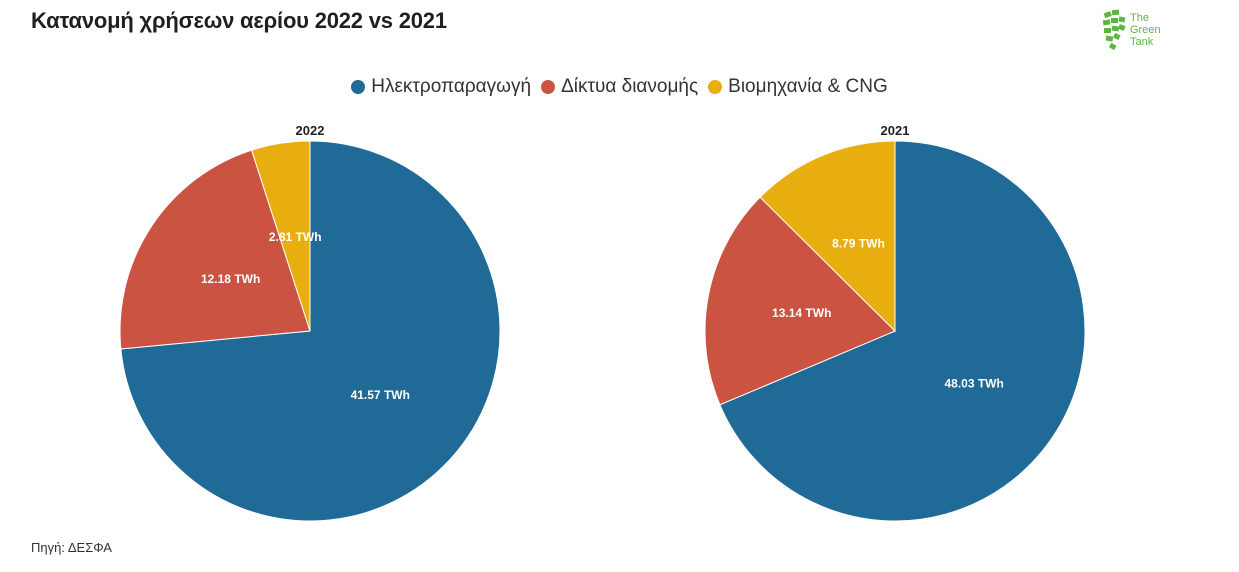  I want to click on data-label-power: 48.03 TWh, so click(973, 384).